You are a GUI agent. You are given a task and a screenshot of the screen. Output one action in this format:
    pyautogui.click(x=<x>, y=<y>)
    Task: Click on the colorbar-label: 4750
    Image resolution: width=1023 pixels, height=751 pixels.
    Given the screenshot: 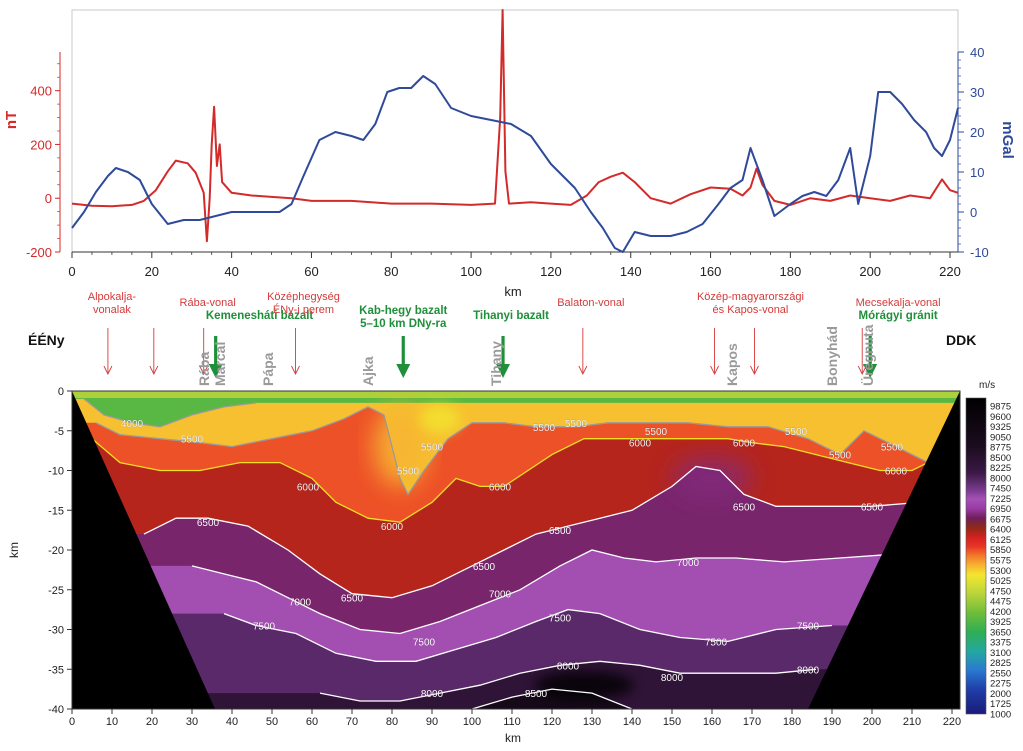 What is the action you would take?
    pyautogui.click(x=1000, y=591)
    